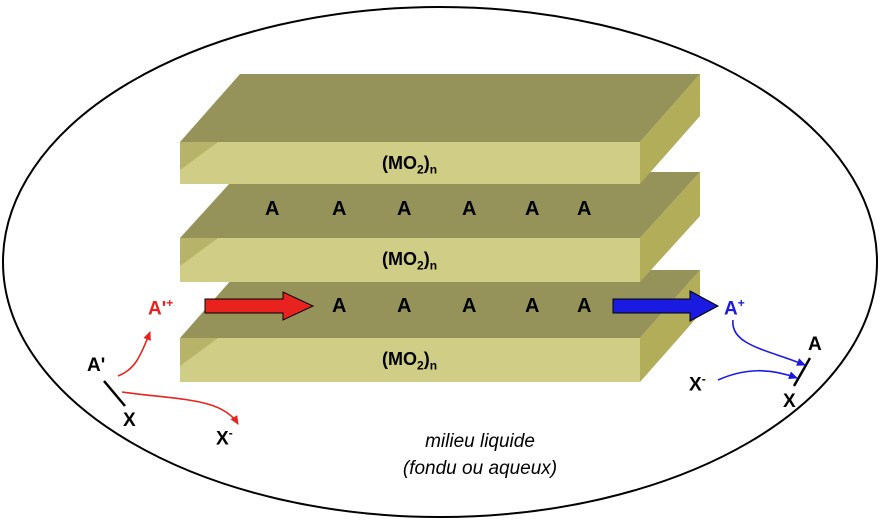 The image size is (881, 525). What do you see at coordinates (815, 344) in the screenshot?
I see `product-A-label: A` at bounding box center [815, 344].